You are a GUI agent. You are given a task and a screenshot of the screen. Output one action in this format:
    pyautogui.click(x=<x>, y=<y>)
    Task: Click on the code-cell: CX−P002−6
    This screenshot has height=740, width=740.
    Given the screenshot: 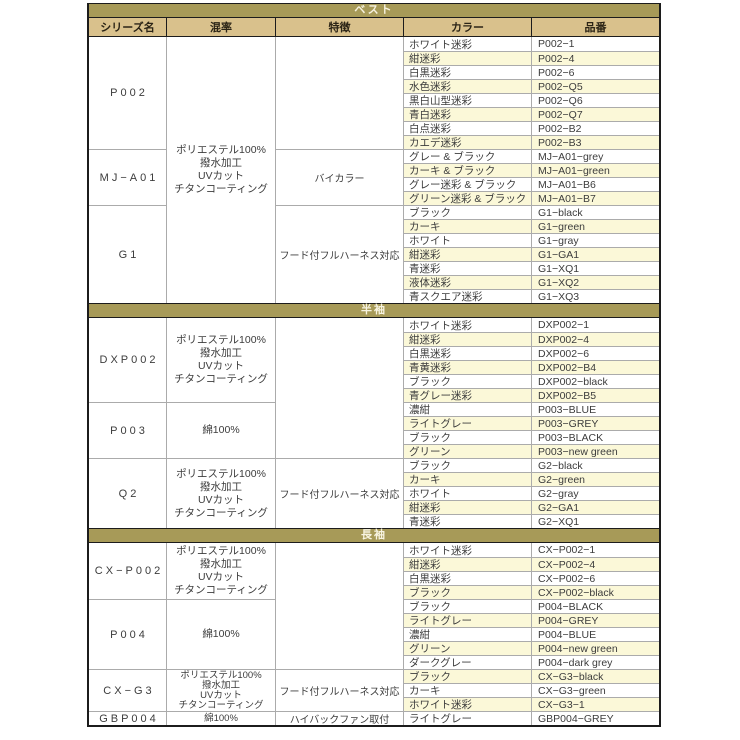 What is the action you would take?
    pyautogui.click(x=595, y=578)
    